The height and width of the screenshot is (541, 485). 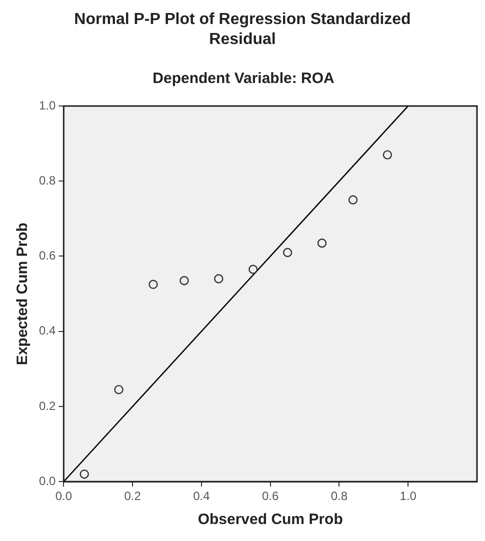 What do you see at coordinates (47, 180) in the screenshot?
I see `y-tick-label: 0.8` at bounding box center [47, 180].